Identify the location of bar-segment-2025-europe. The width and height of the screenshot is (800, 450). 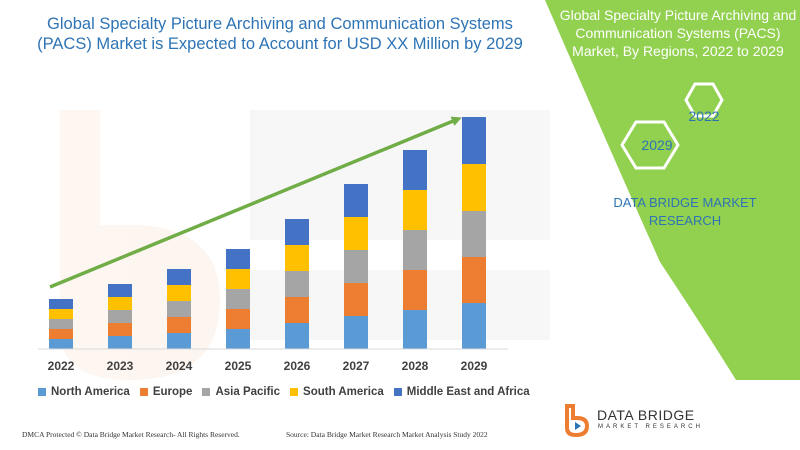
(238, 319).